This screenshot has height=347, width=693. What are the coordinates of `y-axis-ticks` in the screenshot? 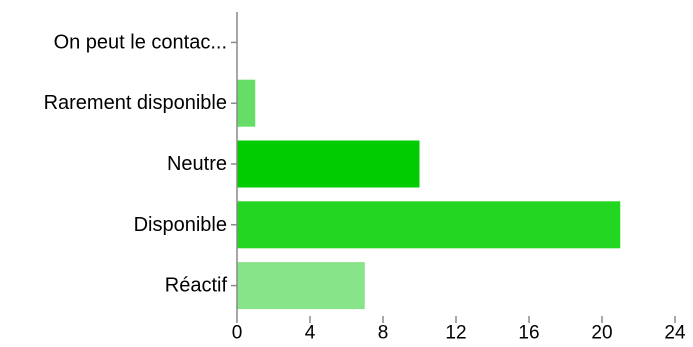 It's located at (234, 164).